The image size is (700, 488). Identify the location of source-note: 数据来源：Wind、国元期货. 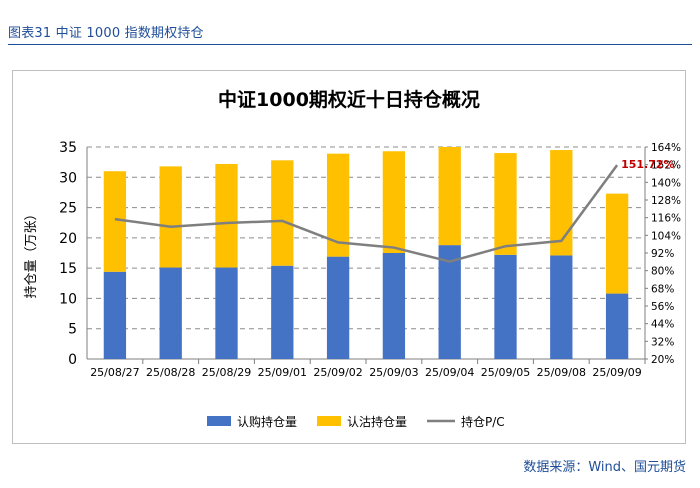
(604, 467).